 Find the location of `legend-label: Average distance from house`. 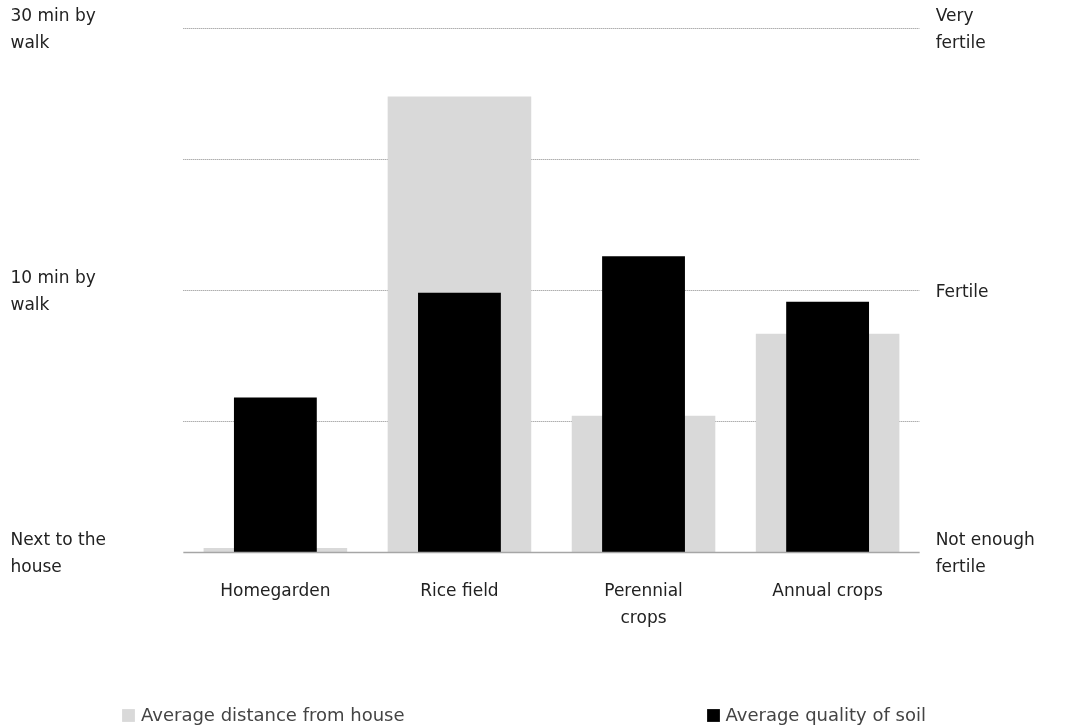

legend-label: Average distance from house is located at coordinates (273, 714).